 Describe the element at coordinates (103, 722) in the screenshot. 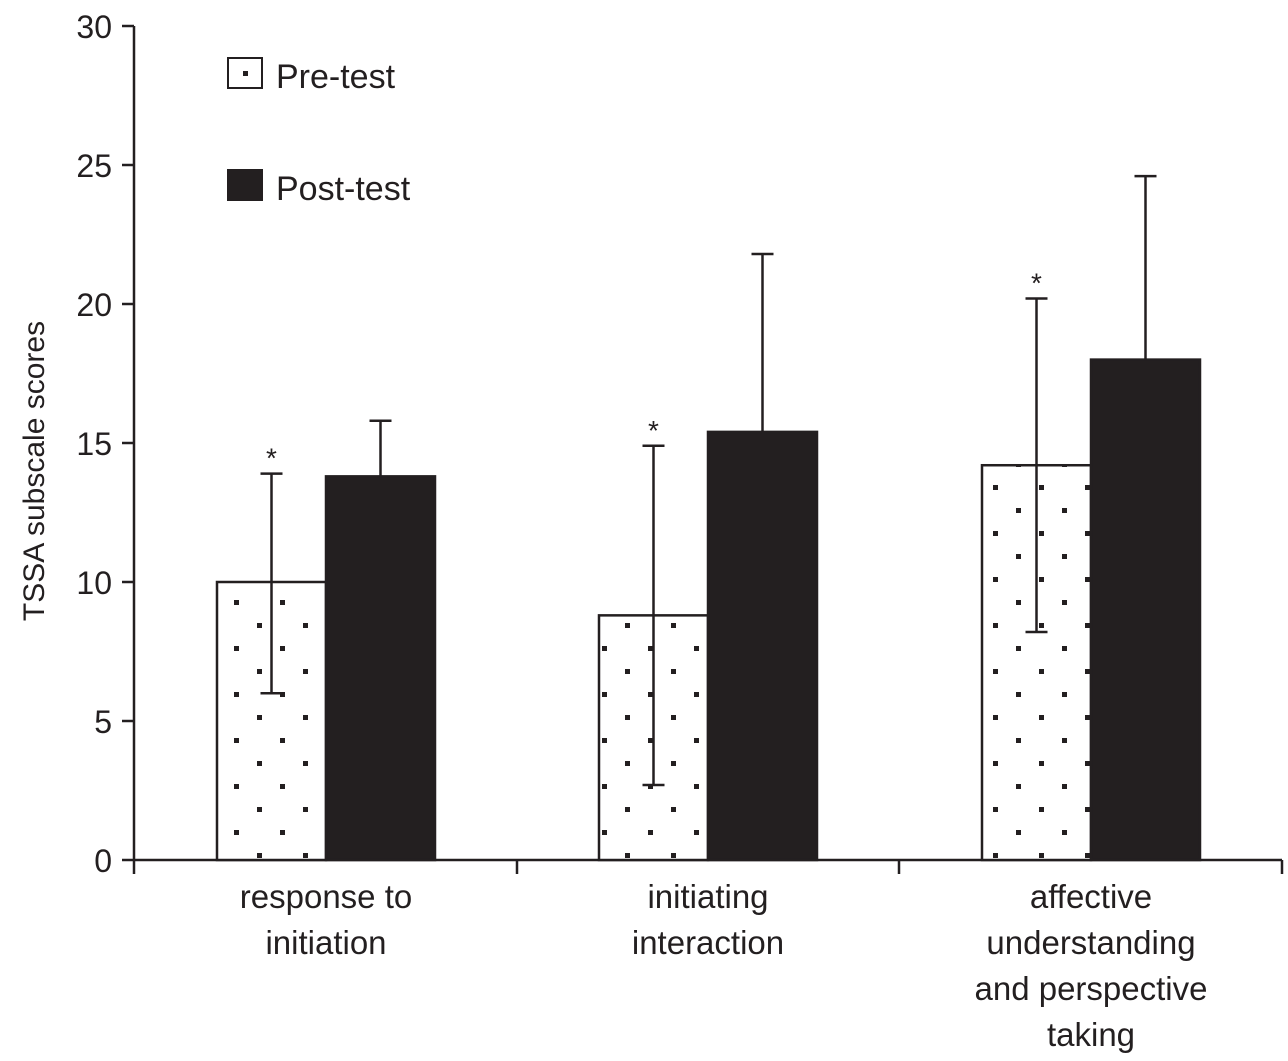

I see `y-tick-label: 5` at that location.